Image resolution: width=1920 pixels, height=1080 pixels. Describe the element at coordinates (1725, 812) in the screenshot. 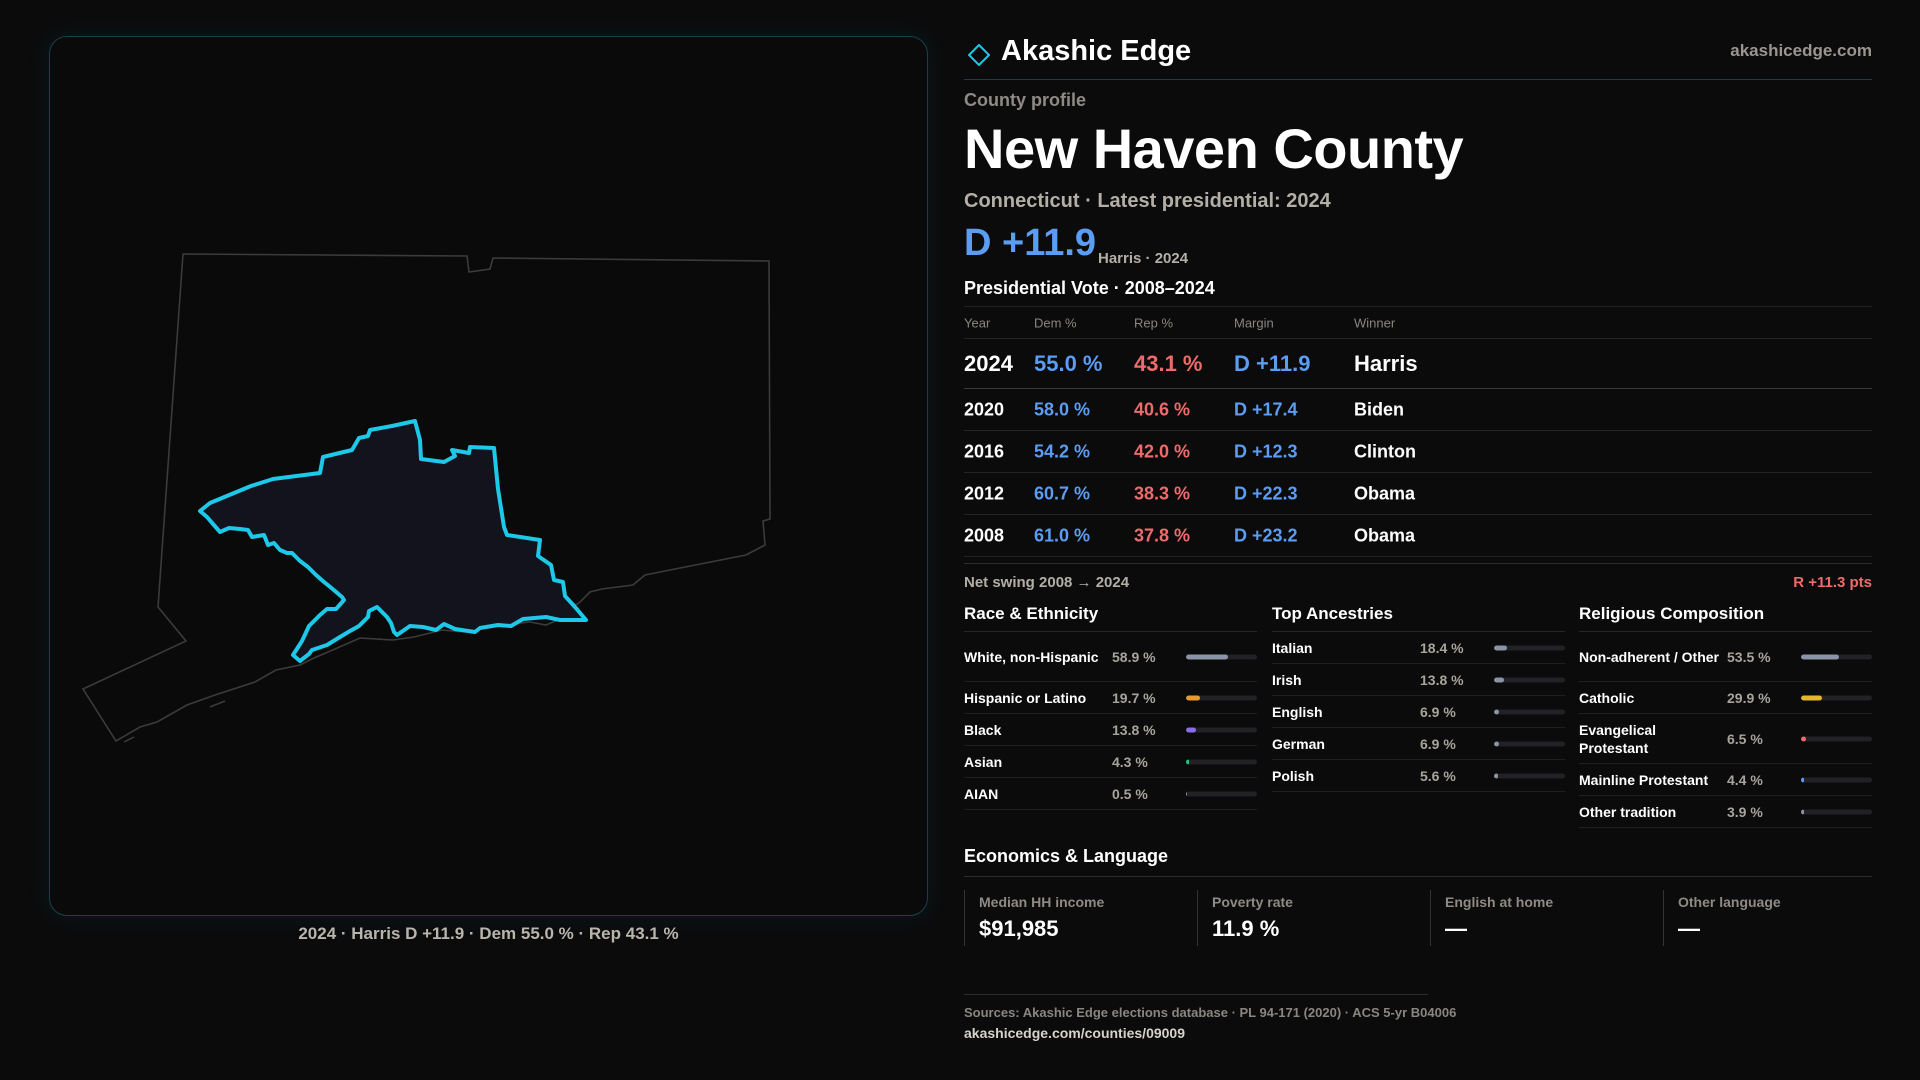

I see `list-item: Other tradition 3.9 %` at that location.